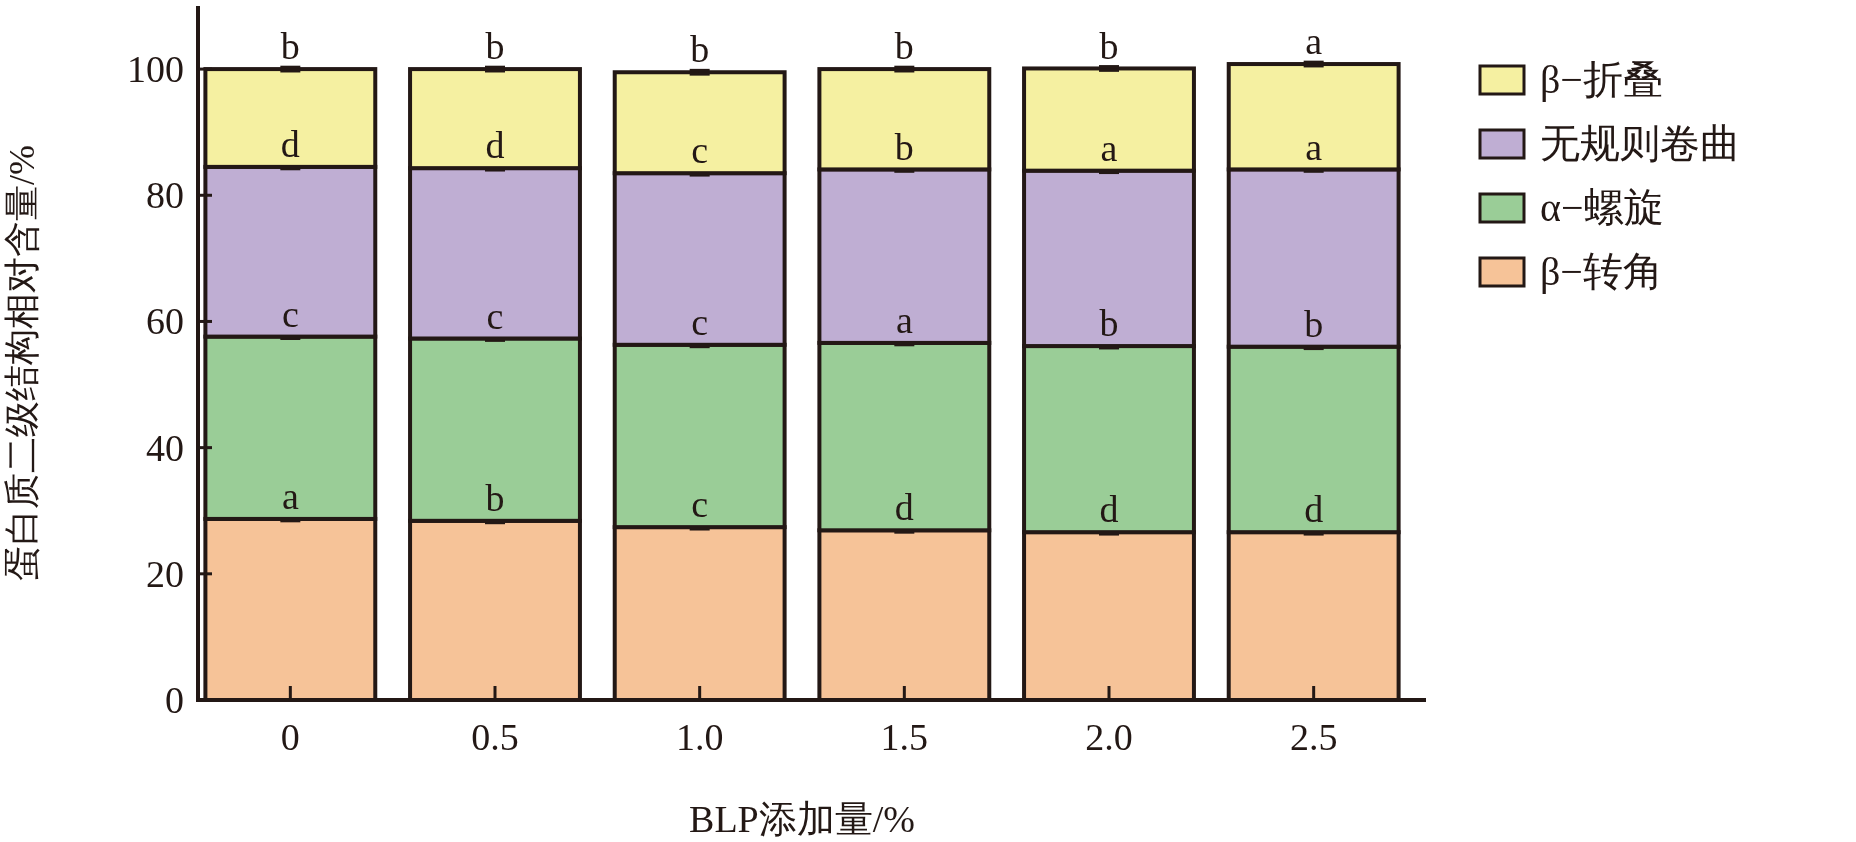  What do you see at coordinates (699, 737) in the screenshot?
I see `x-tick-label: 1.0` at bounding box center [699, 737].